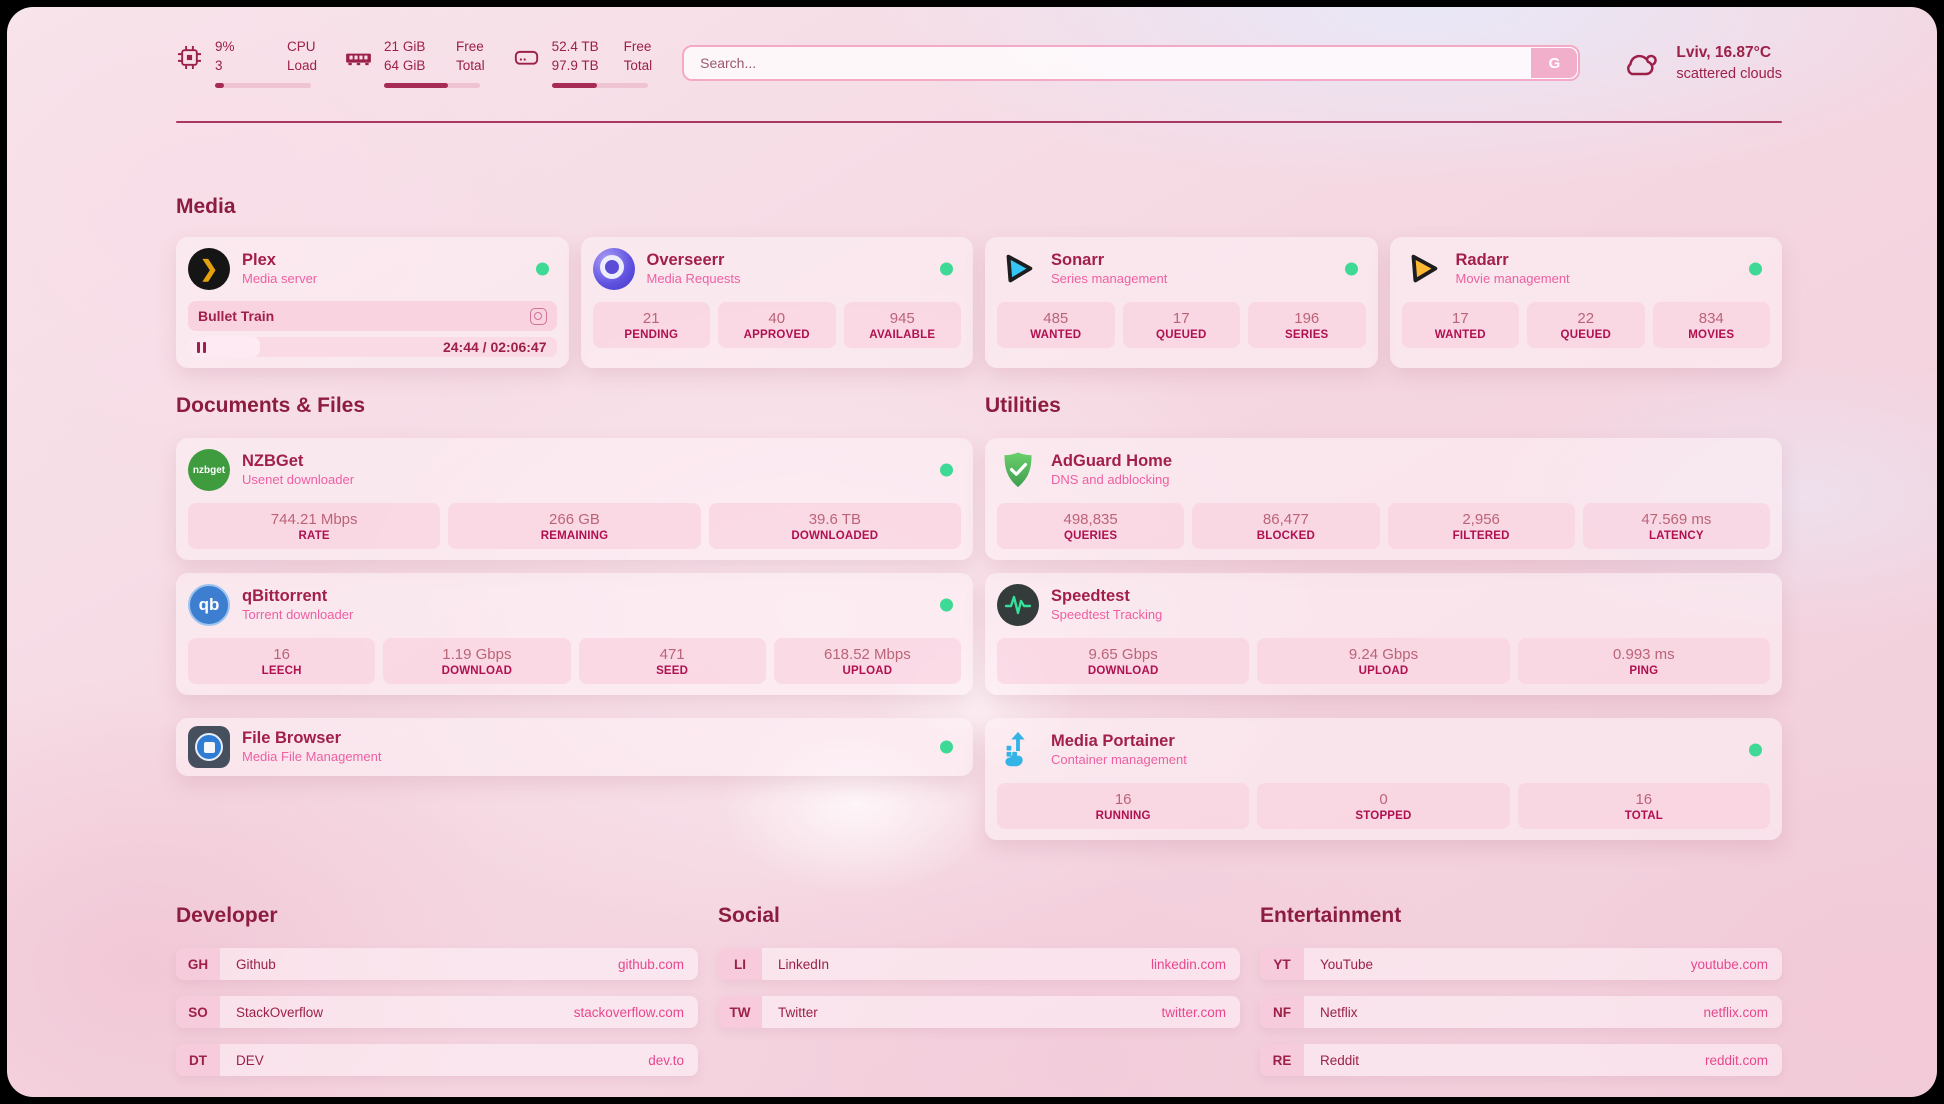  I want to click on ram-icon, so click(358, 59).